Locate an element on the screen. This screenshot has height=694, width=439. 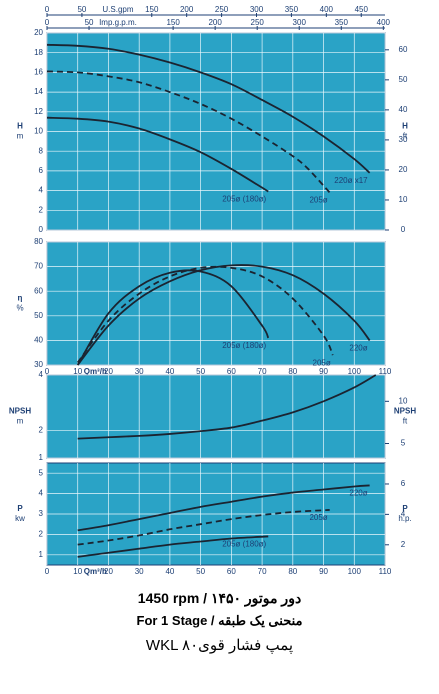
y-tick-label: 1 is located at coordinates (41, 554).